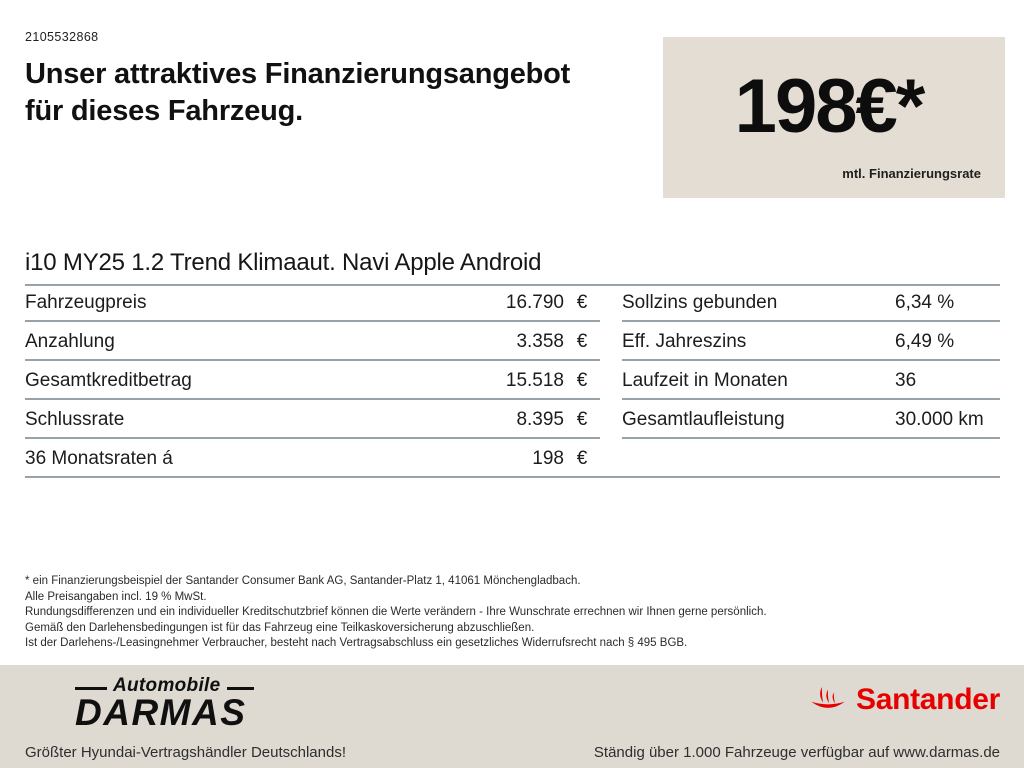 The width and height of the screenshot is (1024, 768). Describe the element at coordinates (312, 380) in the screenshot. I see `table-row-gesamtkreditbetrag: Gesamtkreditbetrag 15.518 €` at that location.